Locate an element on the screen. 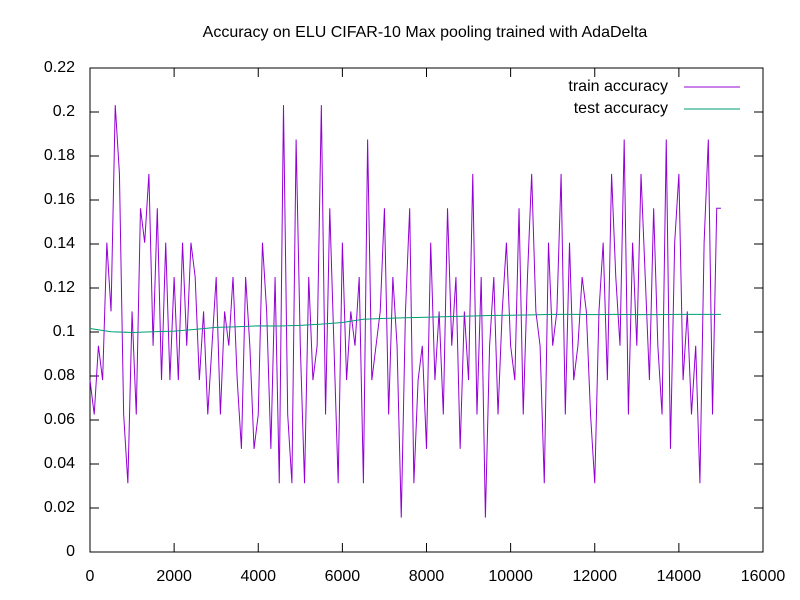  legend-label: train accuracy is located at coordinates (618, 86).